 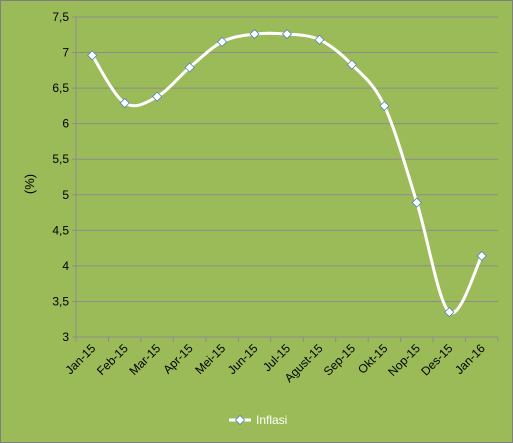 I want to click on x-tick-label: Jun-15, so click(x=243, y=359).